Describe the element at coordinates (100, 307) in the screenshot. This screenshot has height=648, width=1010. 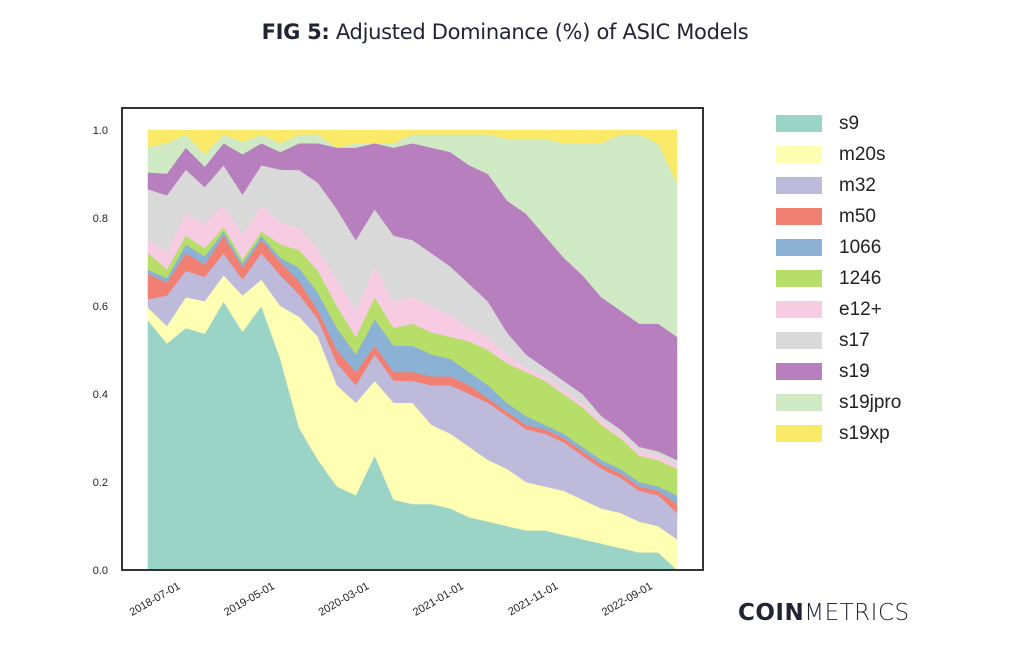
I see `y-tick-label: 0.6` at that location.